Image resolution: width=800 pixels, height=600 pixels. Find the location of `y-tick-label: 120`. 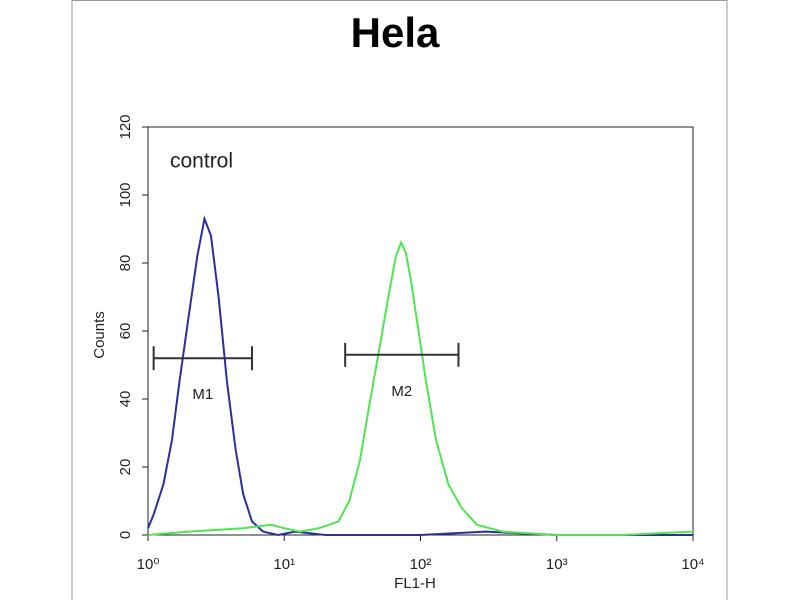

y-tick-label: 120 is located at coordinates (125, 126).